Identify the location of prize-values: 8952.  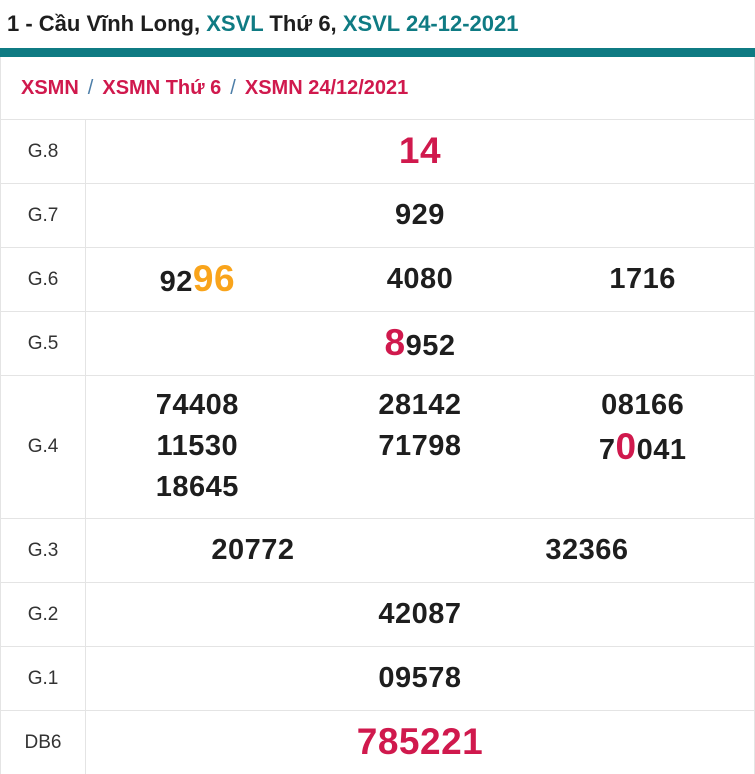
(420, 343).